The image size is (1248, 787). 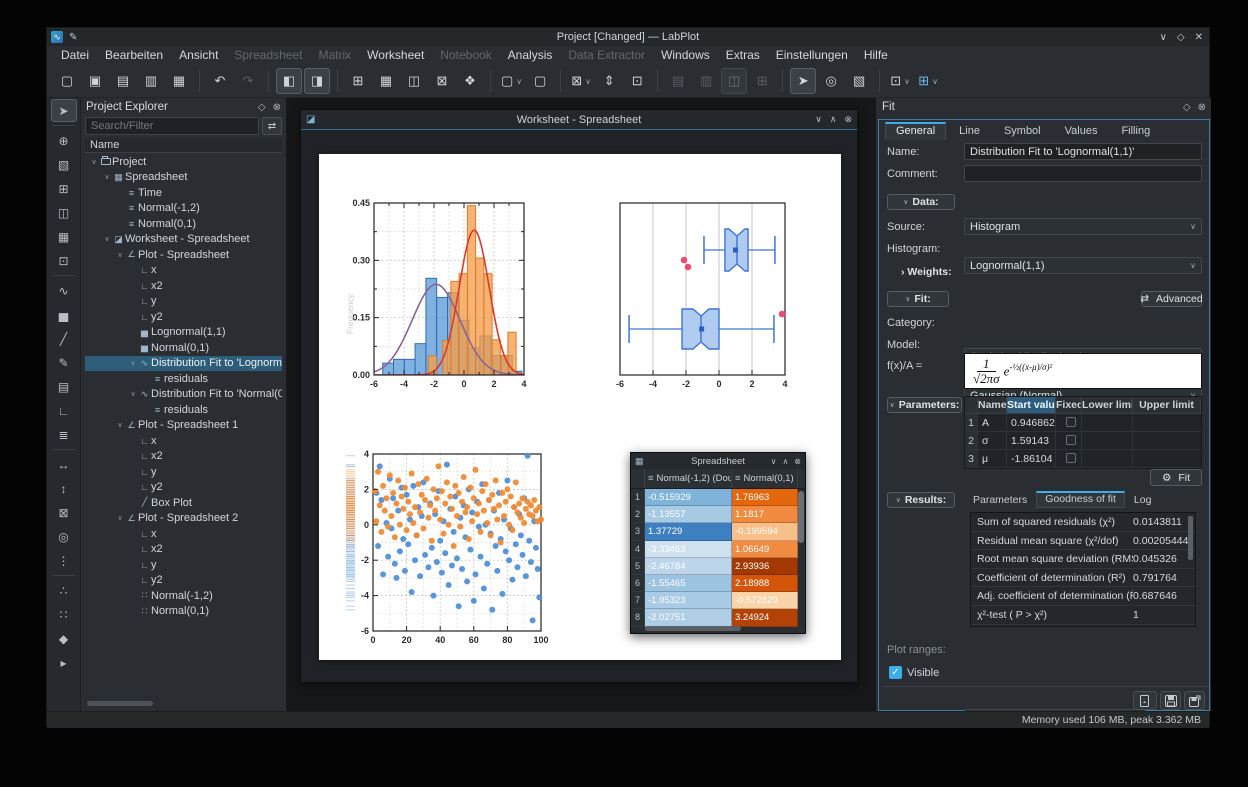 I want to click on toggle-properties-explorer-button: ◨, so click(x=317, y=81).